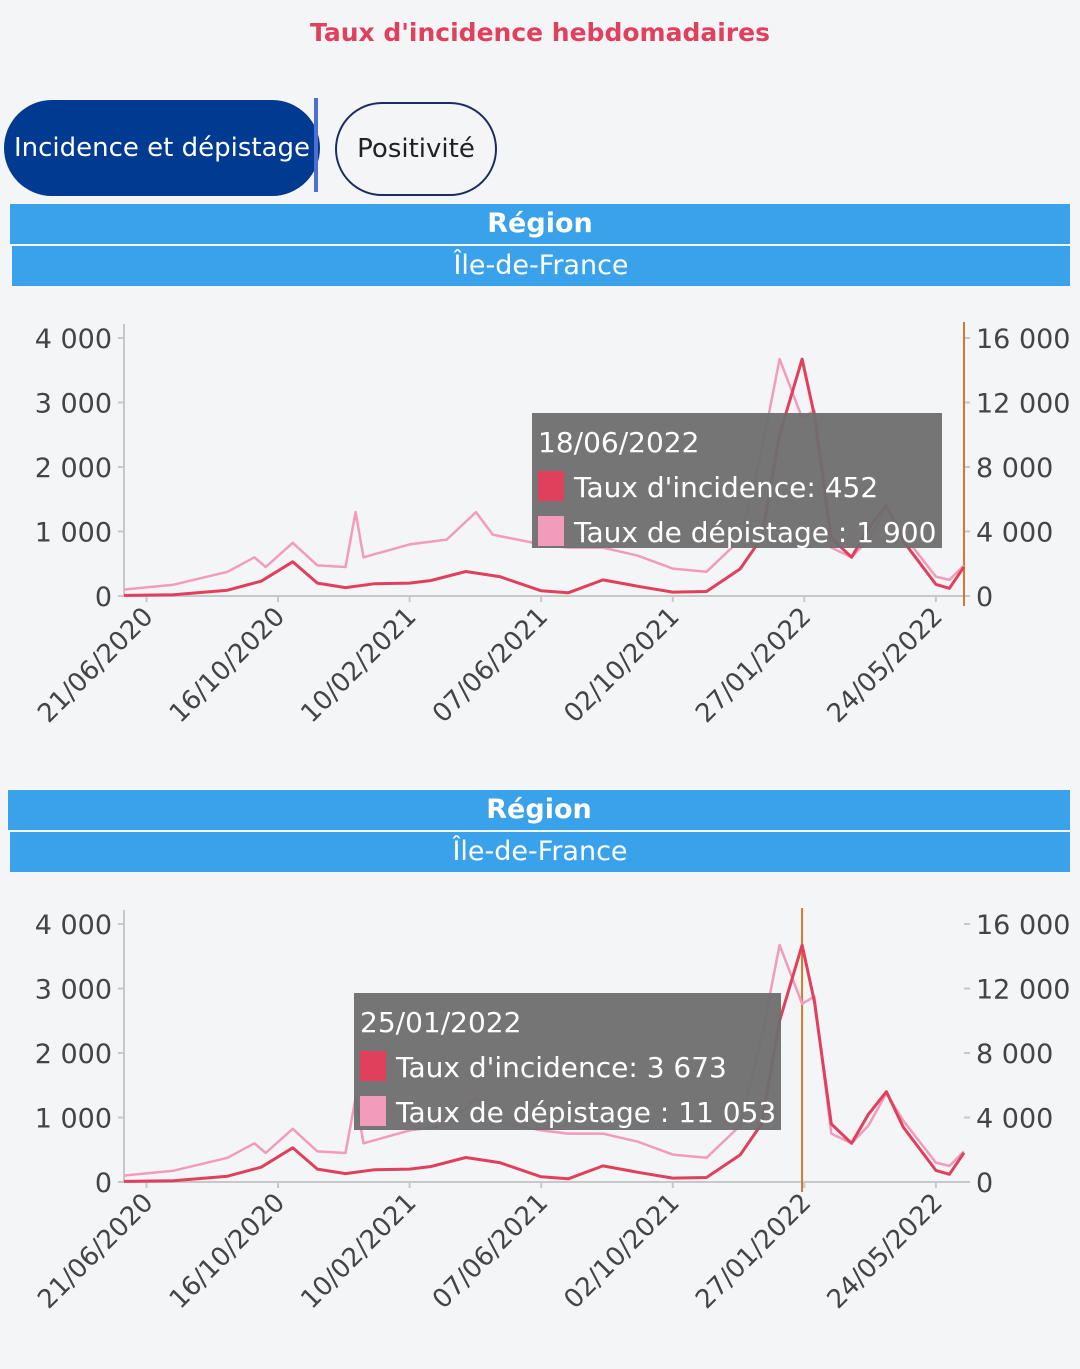 This screenshot has height=1369, width=1080. Describe the element at coordinates (416, 149) in the screenshot. I see `tab-positivite: Positivité` at that location.